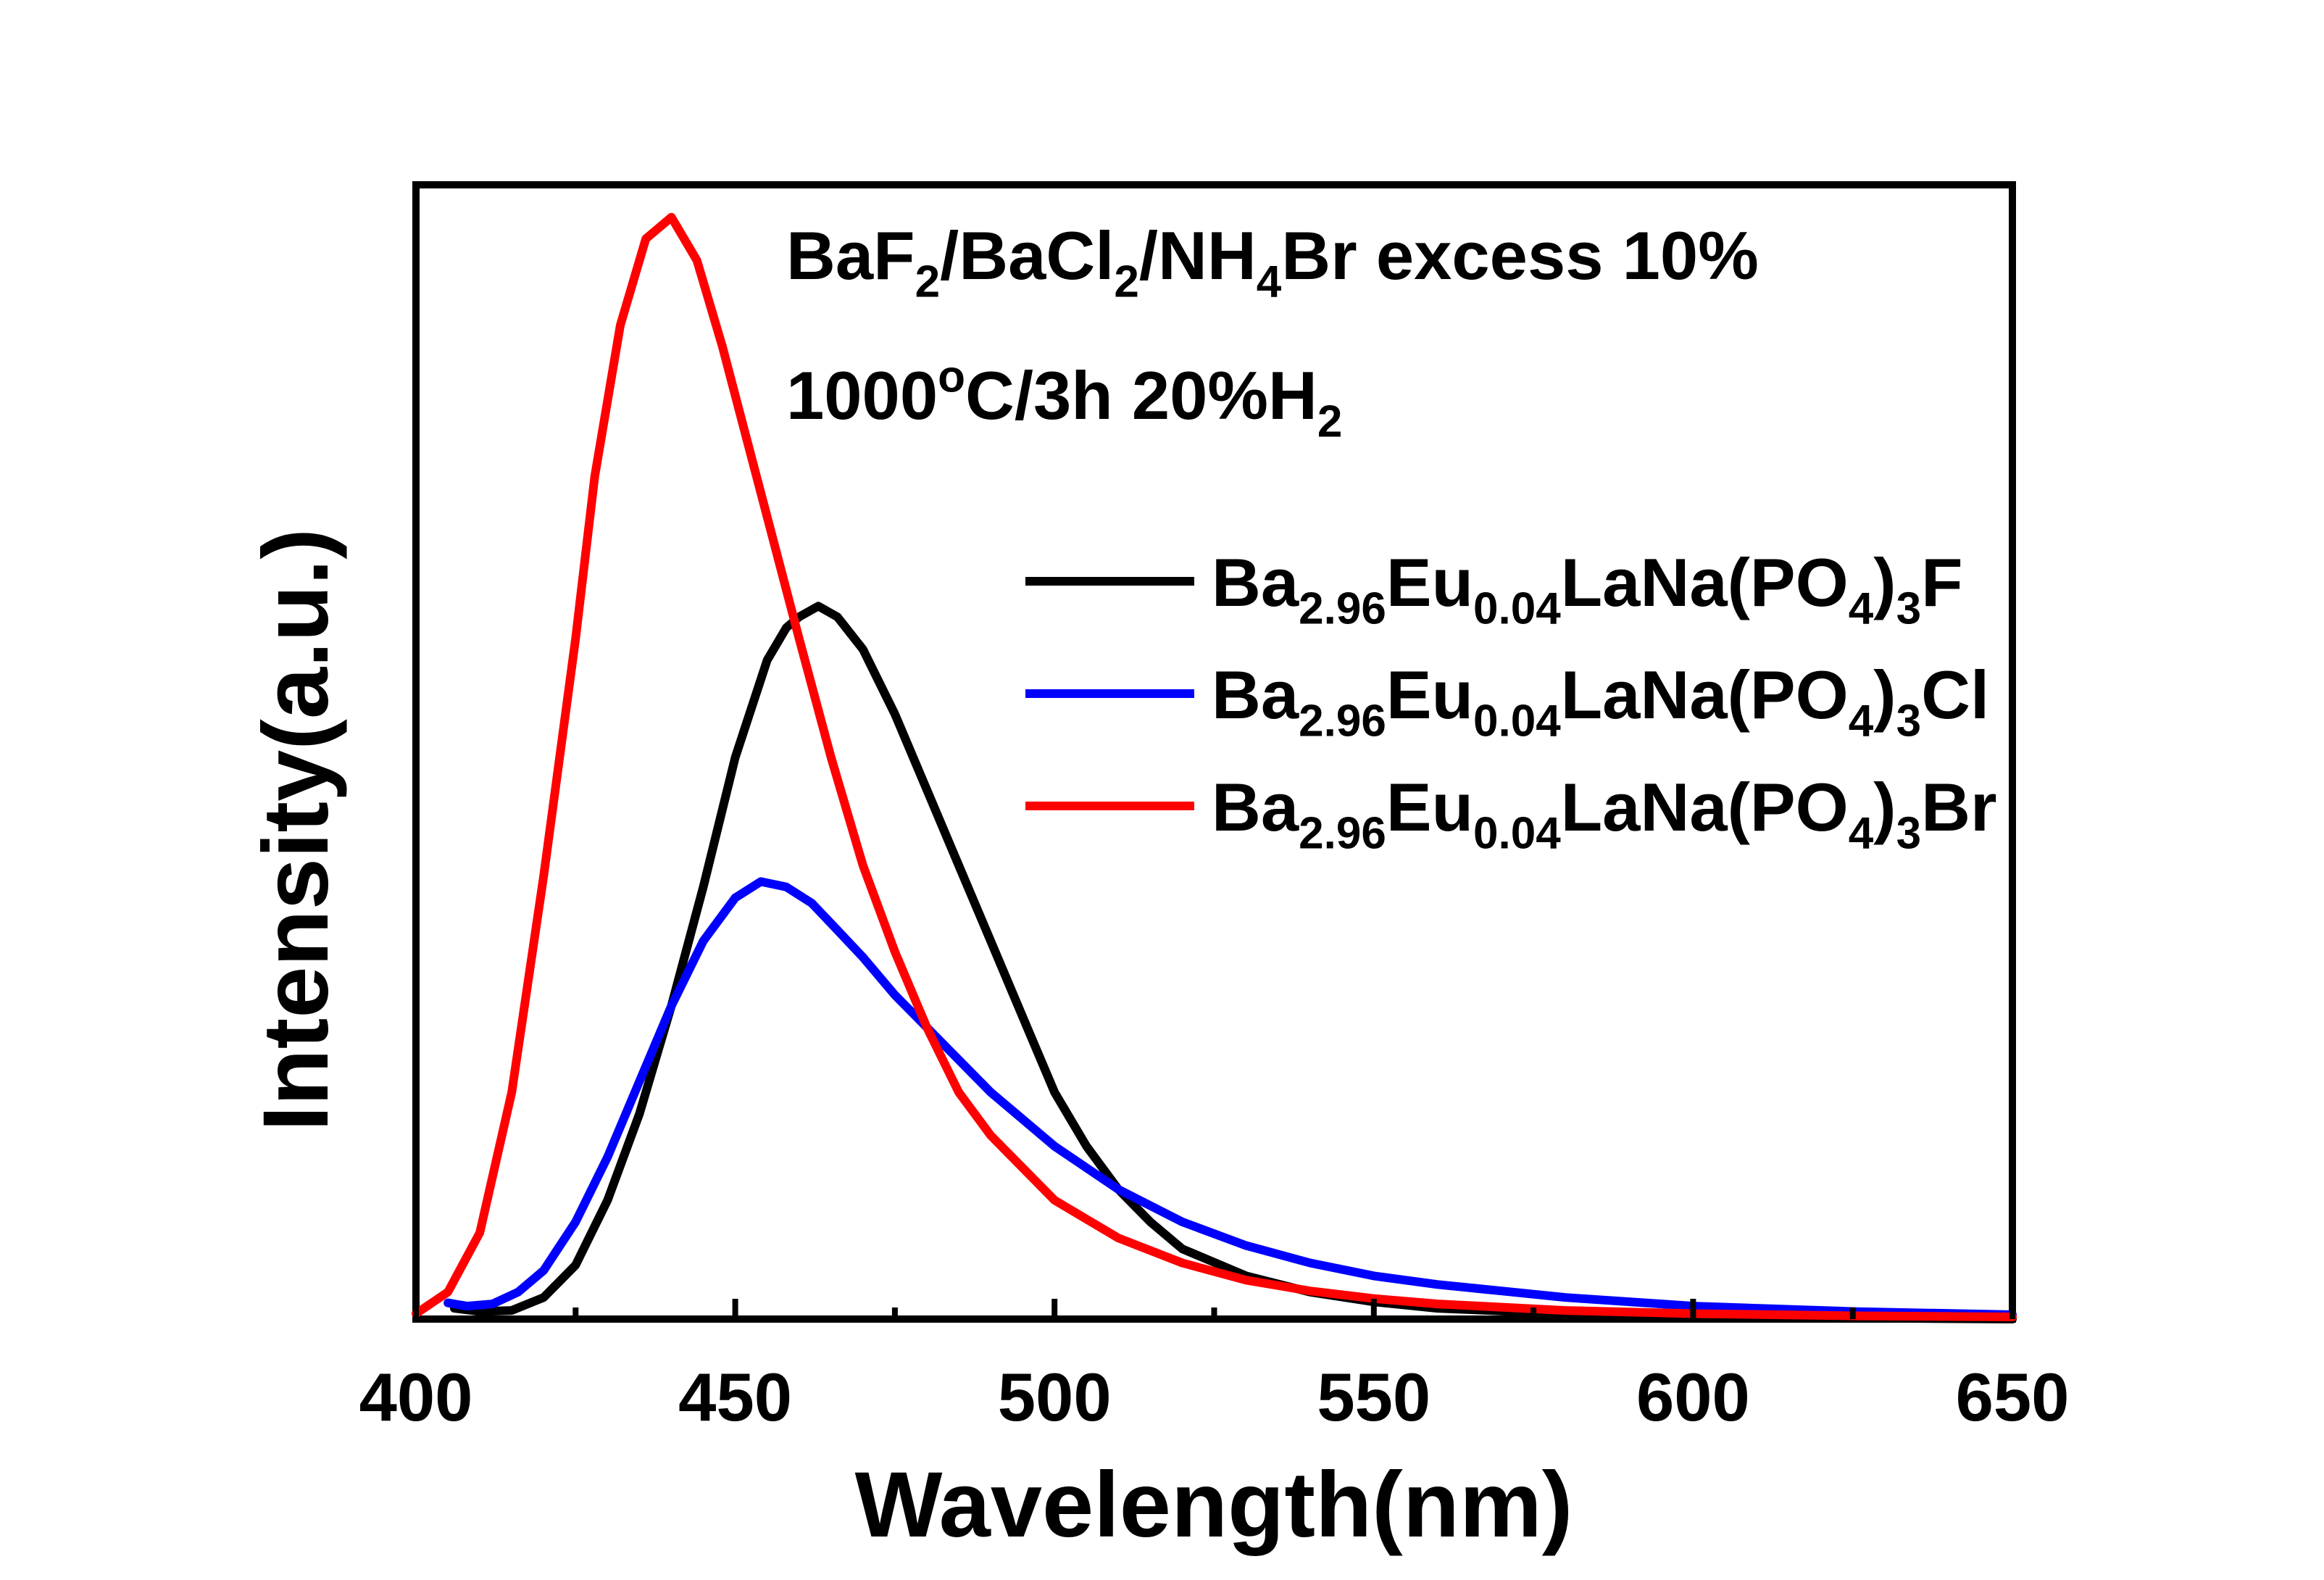 The width and height of the screenshot is (2324, 1580). I want to click on annotation-text: BaF2/BaCl2/NH4Br excess 10%, so click(1272, 262).